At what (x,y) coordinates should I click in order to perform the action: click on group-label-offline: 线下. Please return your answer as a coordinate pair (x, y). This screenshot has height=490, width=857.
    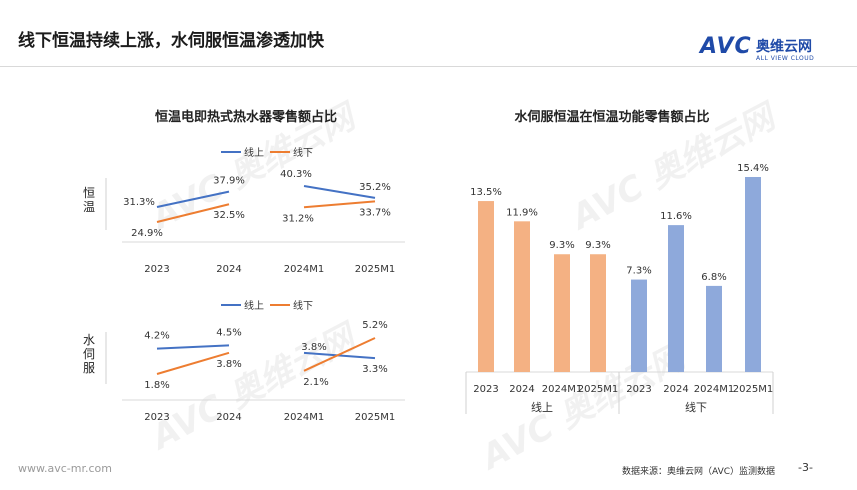
    Looking at the image, I should click on (696, 407).